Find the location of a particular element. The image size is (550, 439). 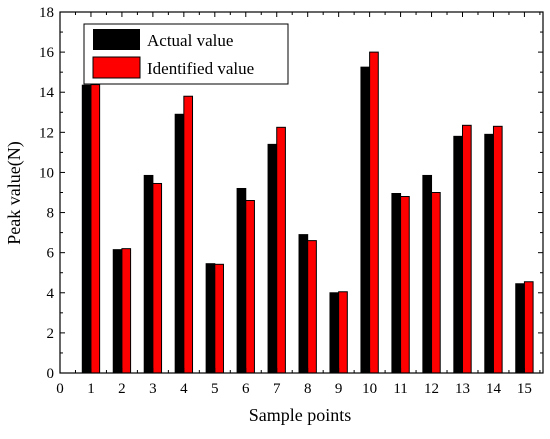

x-tick-label-13: 13 is located at coordinates (462, 389).